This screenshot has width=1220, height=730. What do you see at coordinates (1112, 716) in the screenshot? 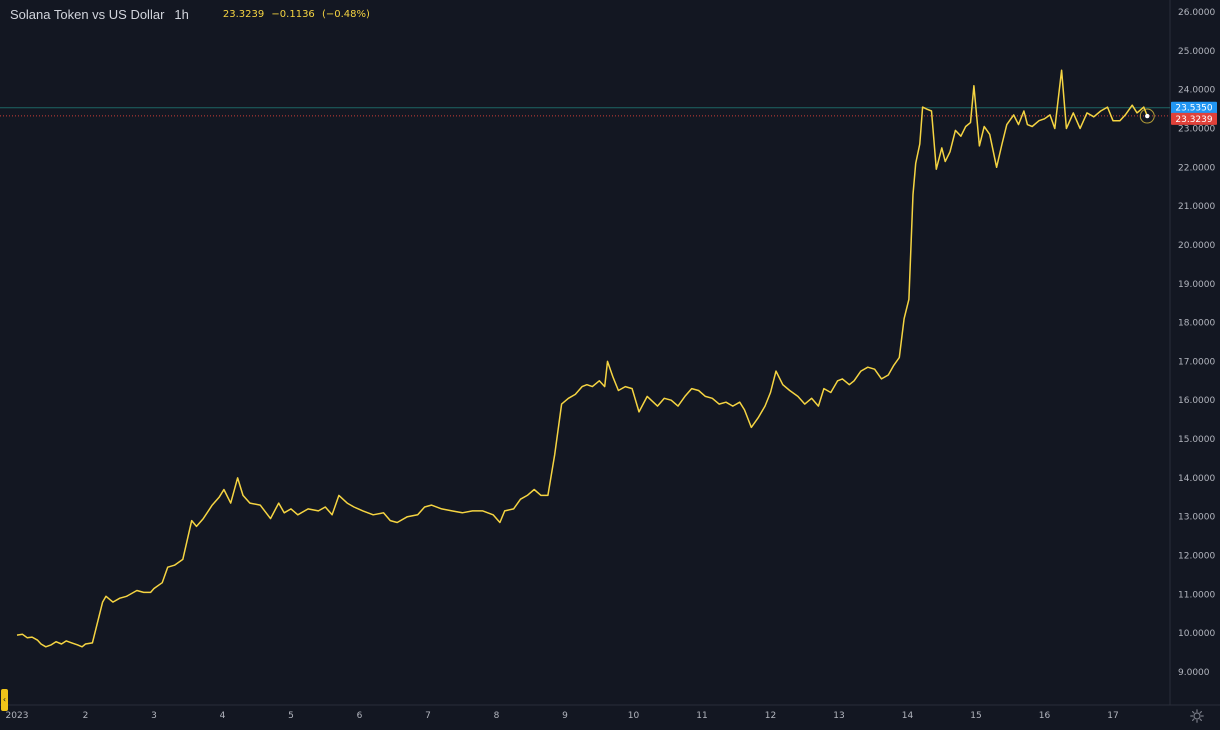
I see `time-tick-label: 17` at bounding box center [1112, 716].